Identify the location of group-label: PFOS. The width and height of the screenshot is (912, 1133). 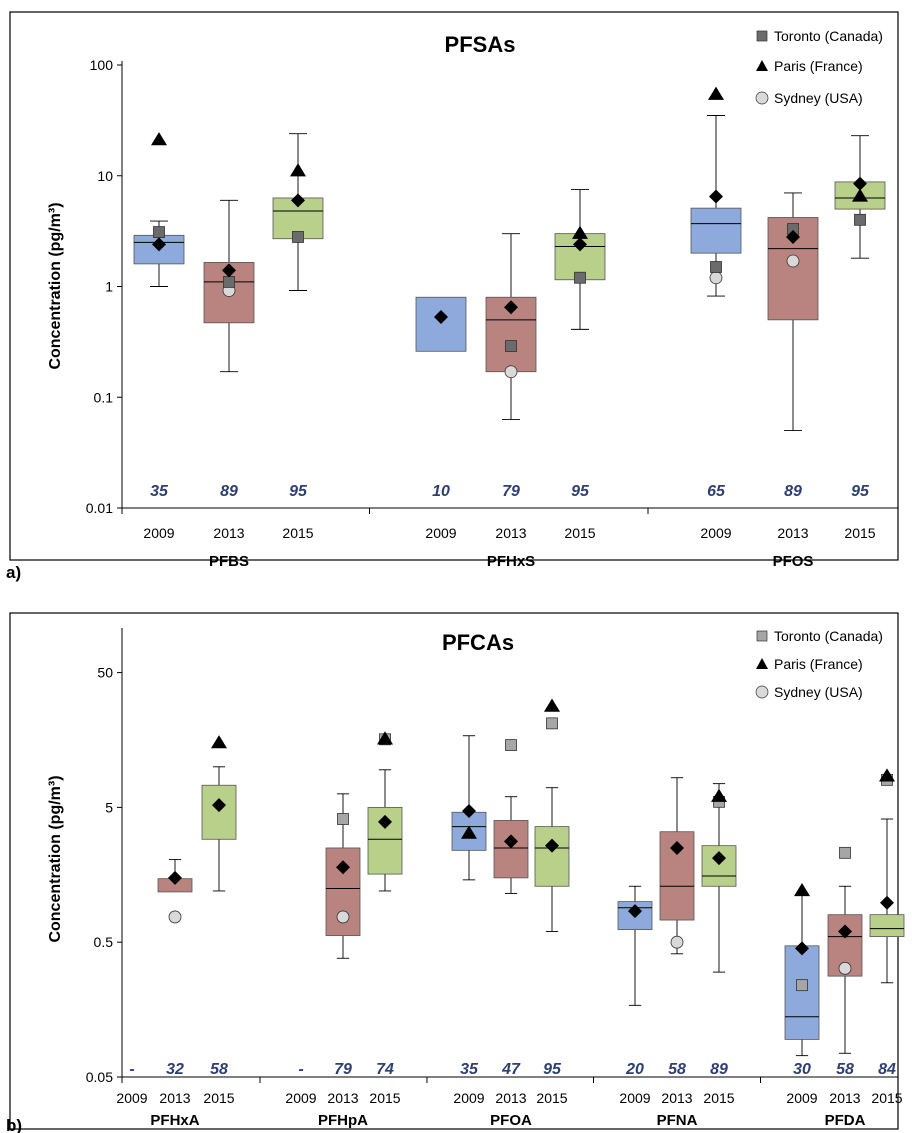
(793, 561).